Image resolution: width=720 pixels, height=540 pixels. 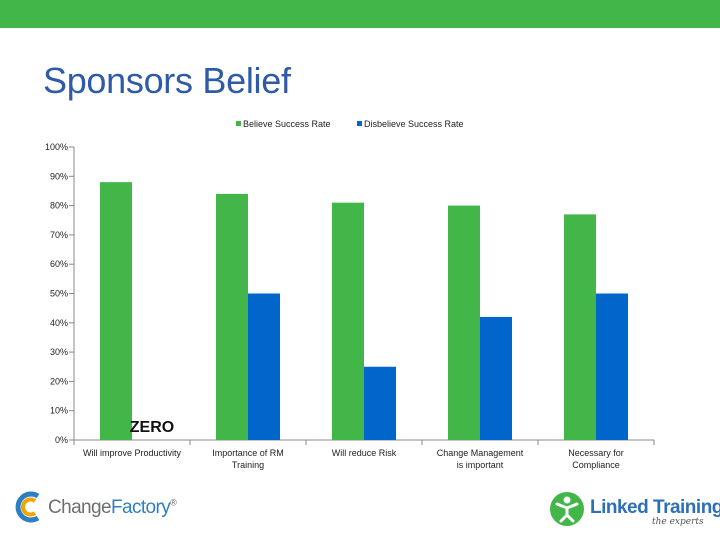 What do you see at coordinates (59, 176) in the screenshot?
I see `y-tick-label: 90%` at bounding box center [59, 176].